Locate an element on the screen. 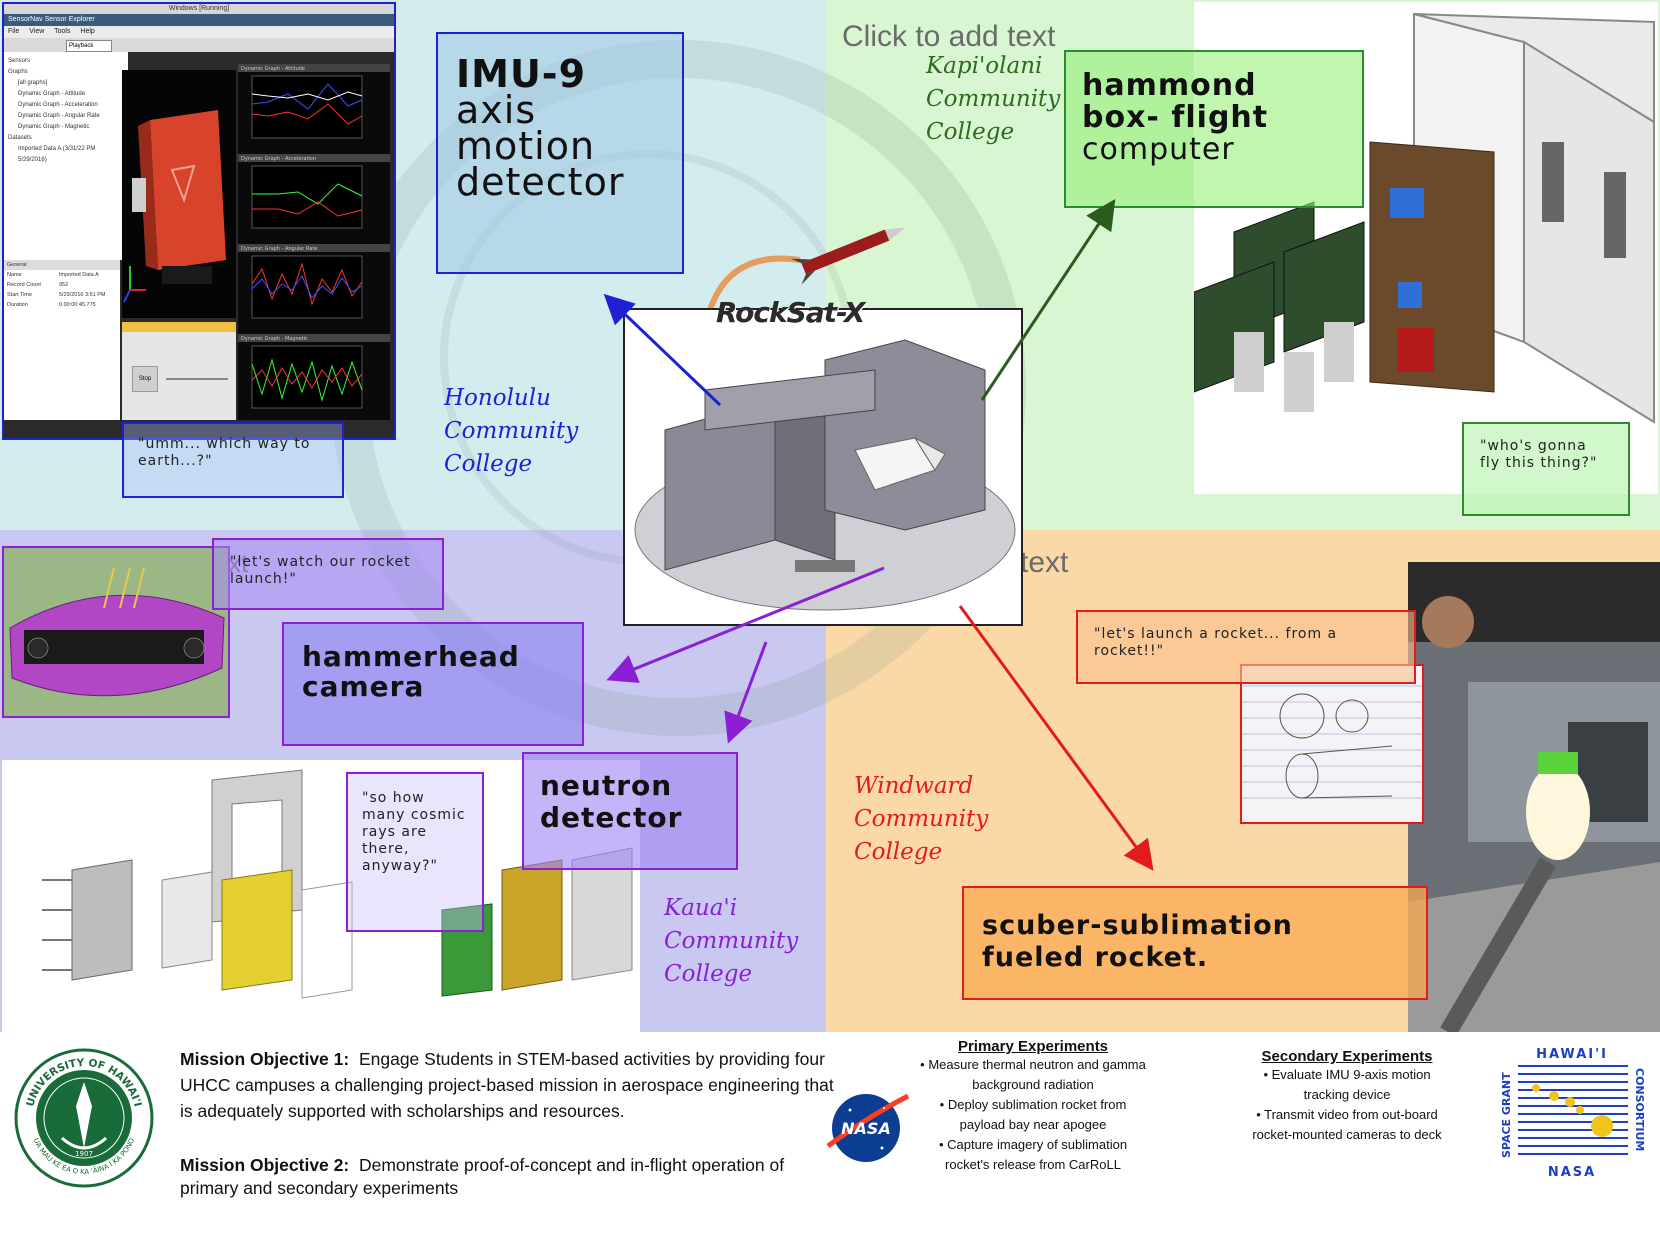  imu-line3: motion is located at coordinates (526, 146).